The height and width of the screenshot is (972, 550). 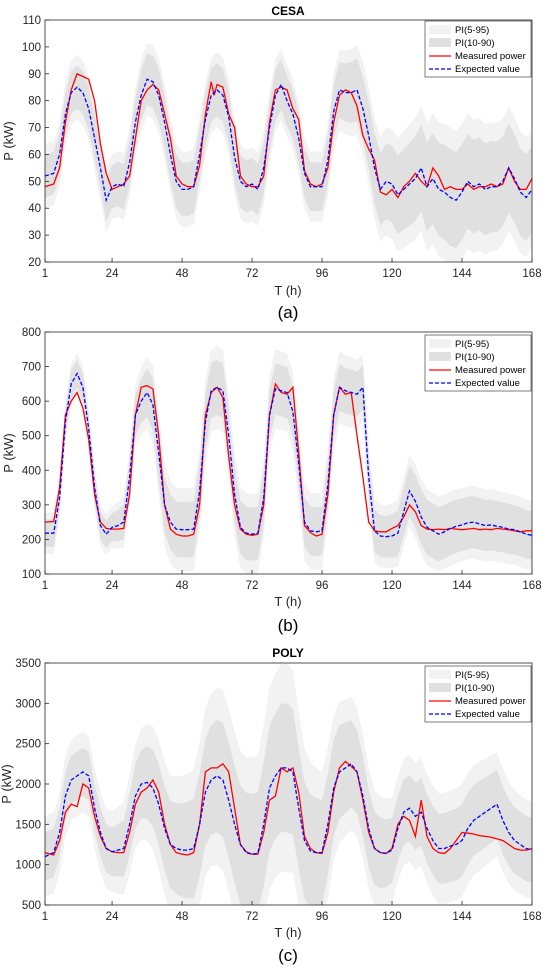 What do you see at coordinates (288, 312) in the screenshot?
I see `panel-a-label: (a)` at bounding box center [288, 312].